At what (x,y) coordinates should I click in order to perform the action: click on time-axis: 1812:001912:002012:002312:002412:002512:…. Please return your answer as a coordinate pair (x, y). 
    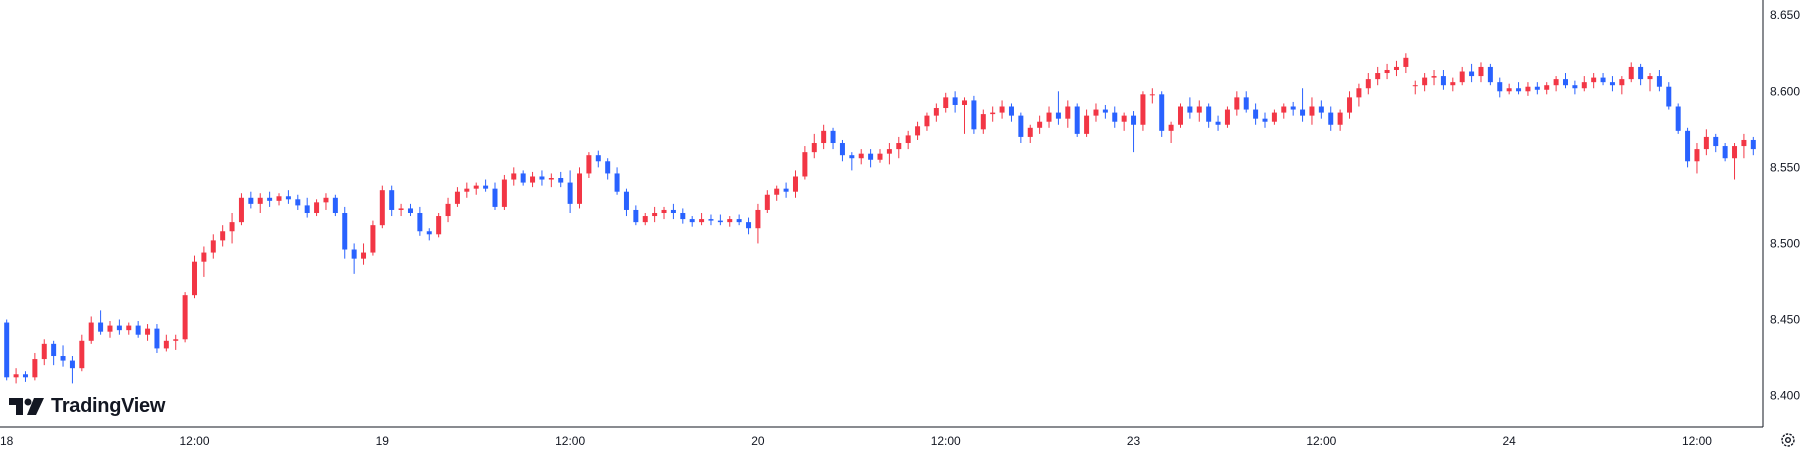
    Looking at the image, I should click on (904, 441).